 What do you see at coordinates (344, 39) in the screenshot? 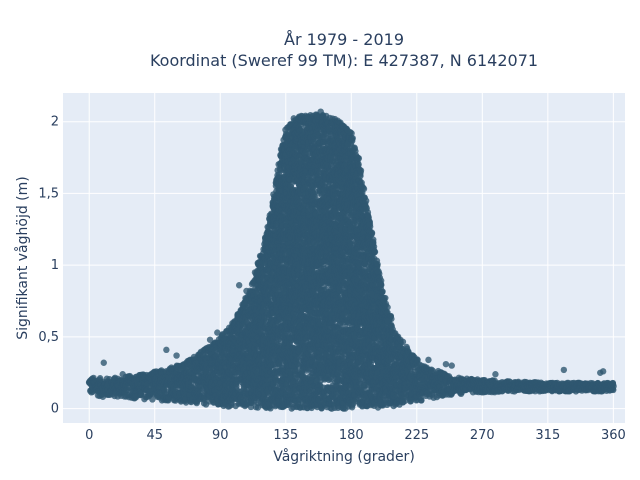
I see `chart-title: År 1979 - 2019` at bounding box center [344, 39].